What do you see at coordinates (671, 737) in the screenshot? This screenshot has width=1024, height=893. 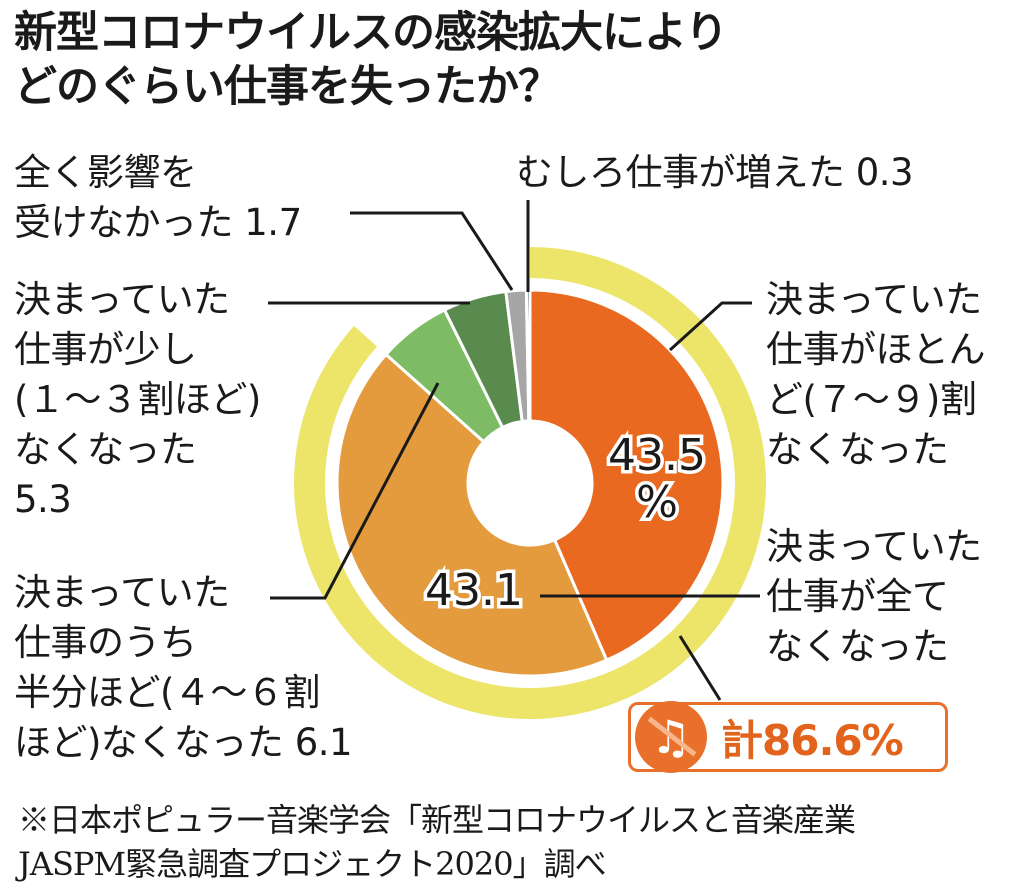 I see `music-note-crossed-icon: ♫` at bounding box center [671, 737].